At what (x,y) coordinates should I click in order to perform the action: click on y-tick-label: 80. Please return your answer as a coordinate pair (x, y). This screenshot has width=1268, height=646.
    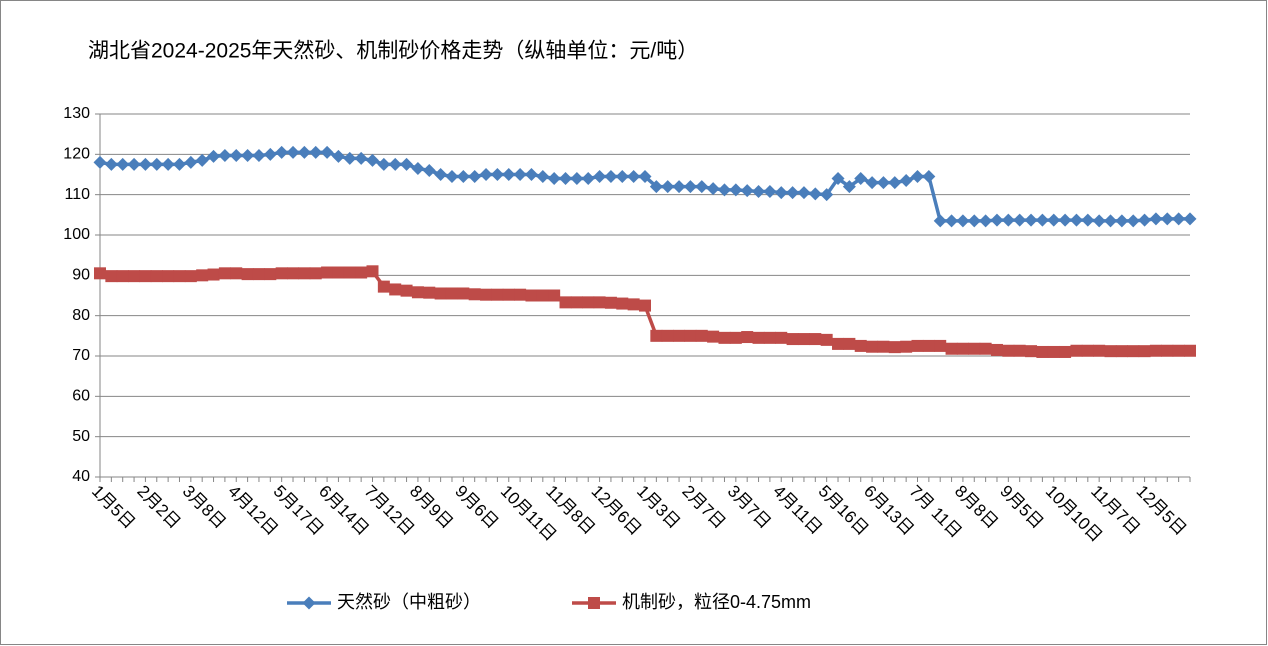
    Looking at the image, I should click on (81, 315).